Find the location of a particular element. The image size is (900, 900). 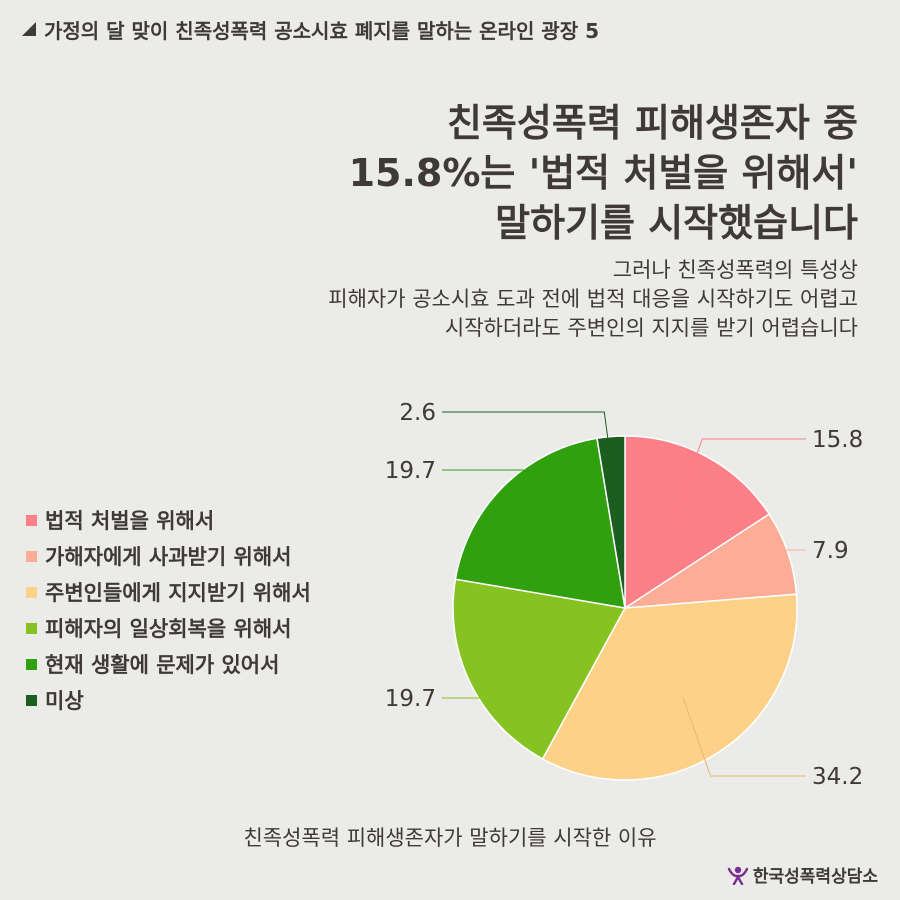

subtitle-line-2: 피해자가 공소시효 도과 전에 법적 대응을 시작하기도 어렵고 is located at coordinates (593, 299).